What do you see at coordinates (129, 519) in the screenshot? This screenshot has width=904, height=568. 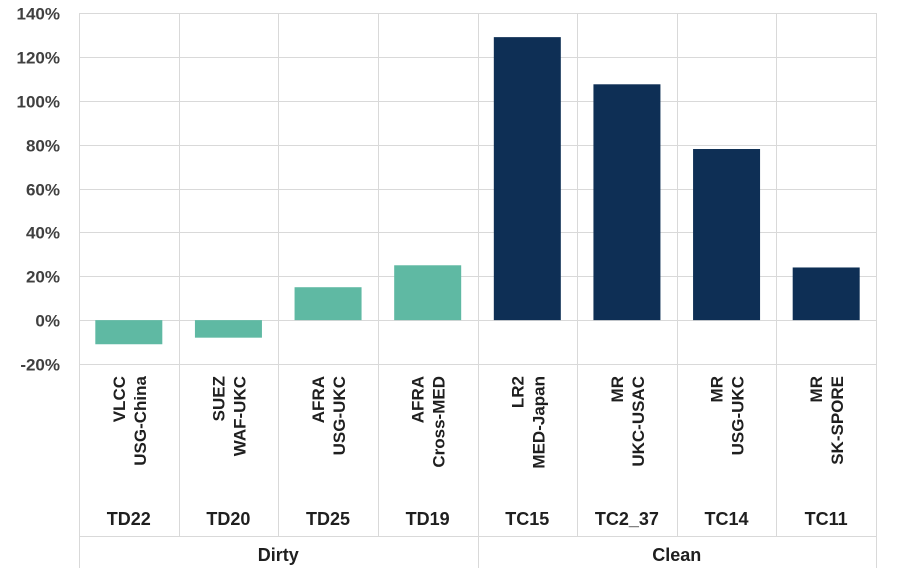 I see `route-code: TD22` at bounding box center [129, 519].